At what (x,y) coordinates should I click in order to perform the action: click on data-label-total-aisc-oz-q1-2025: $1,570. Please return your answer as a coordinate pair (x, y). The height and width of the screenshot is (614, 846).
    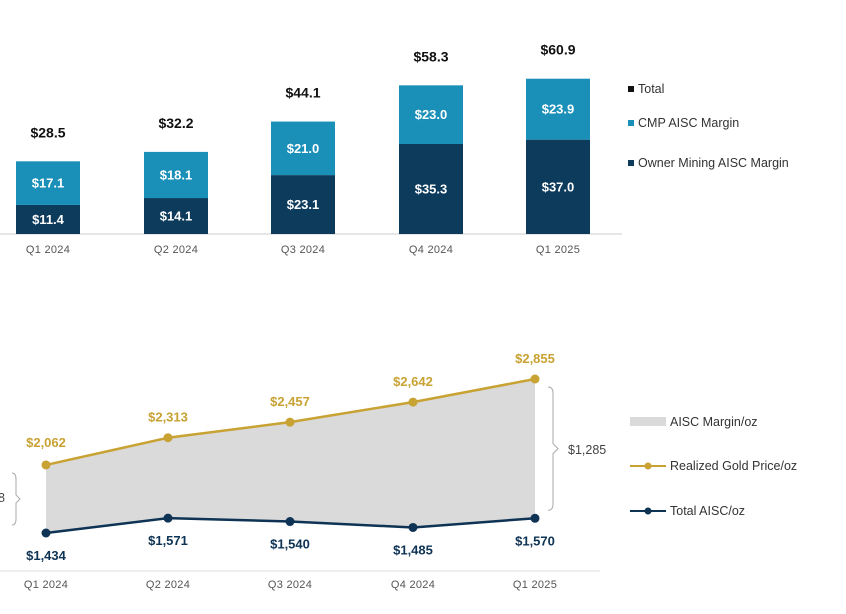
    Looking at the image, I should click on (535, 540).